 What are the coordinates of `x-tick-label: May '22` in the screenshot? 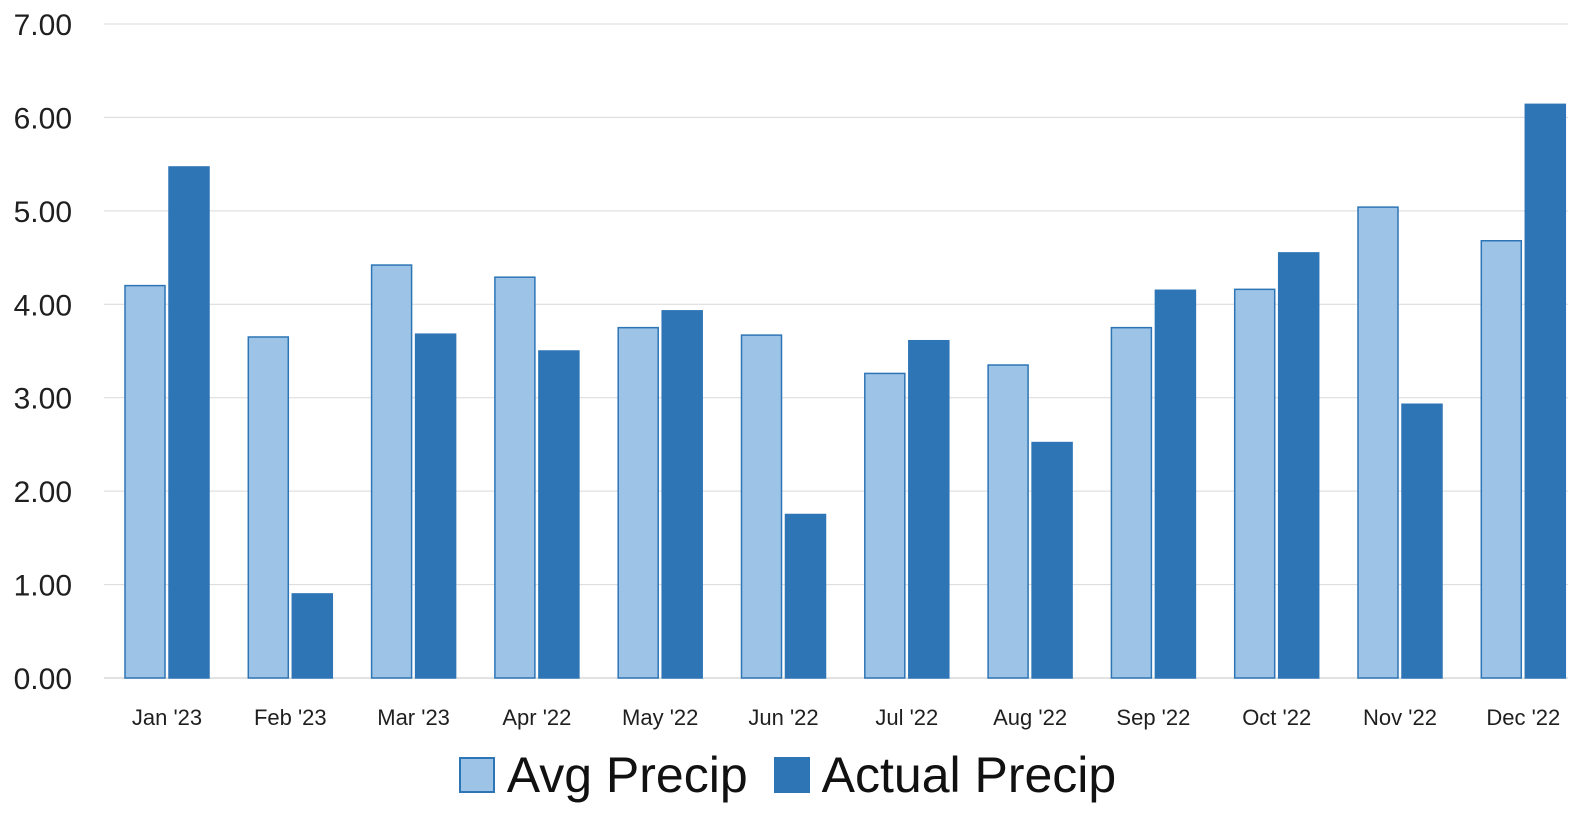 It's located at (660, 717).